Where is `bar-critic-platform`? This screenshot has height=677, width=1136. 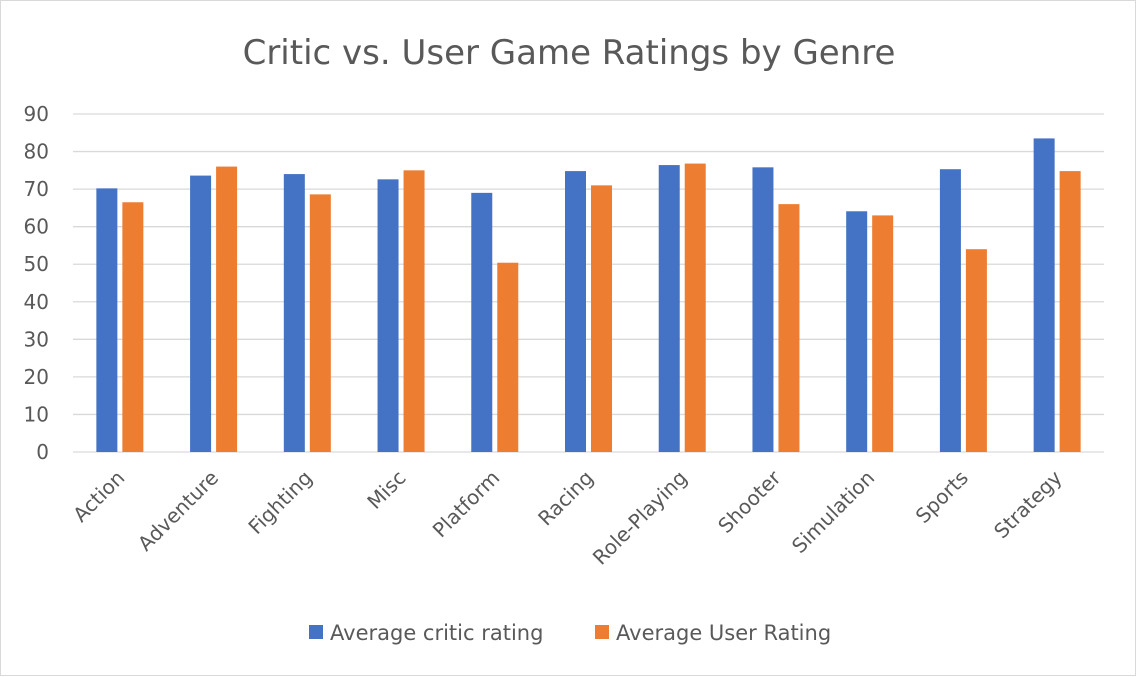
bar-critic-platform is located at coordinates (482, 322).